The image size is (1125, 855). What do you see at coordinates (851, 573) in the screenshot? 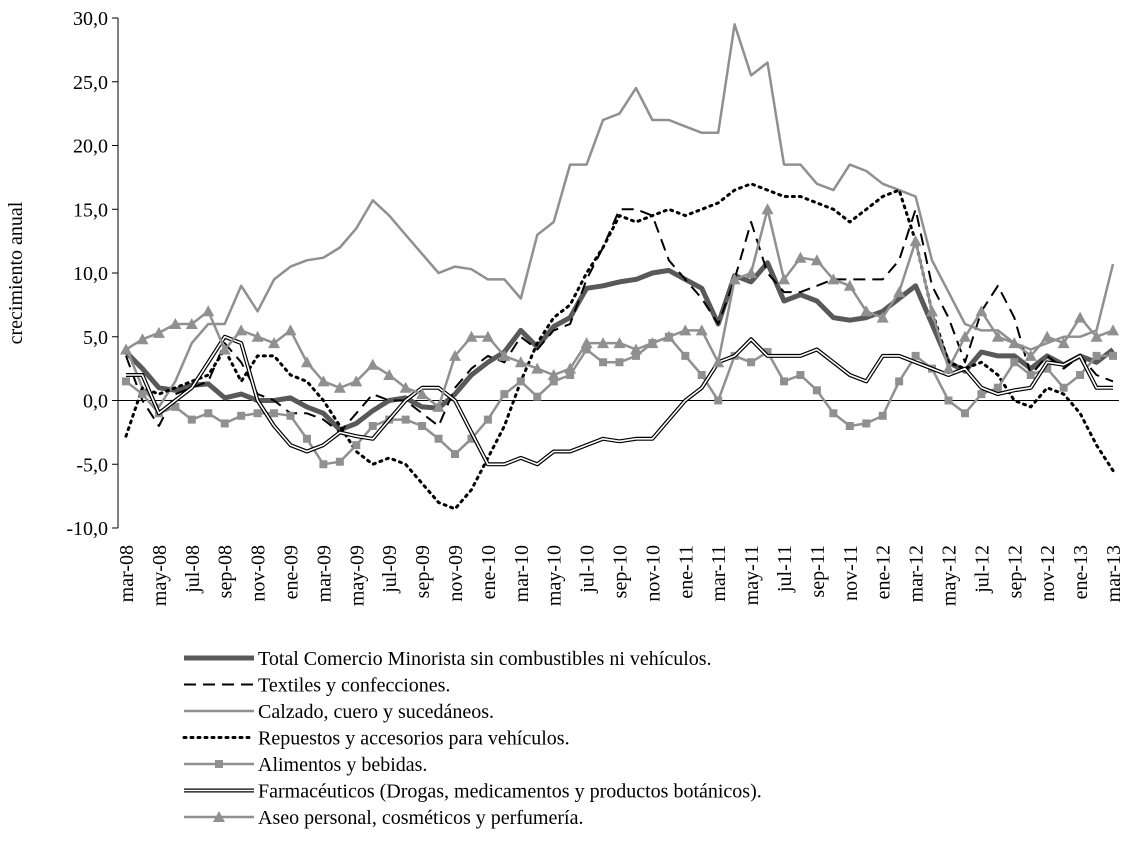
I see `x-tick-label: nov-11` at bounding box center [851, 573].